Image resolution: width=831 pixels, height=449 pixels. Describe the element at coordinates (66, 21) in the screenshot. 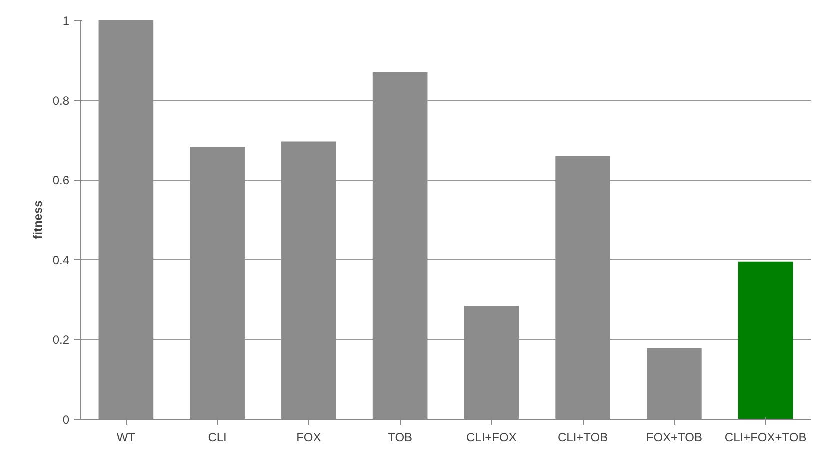

I see `y-tick-label: 1` at that location.